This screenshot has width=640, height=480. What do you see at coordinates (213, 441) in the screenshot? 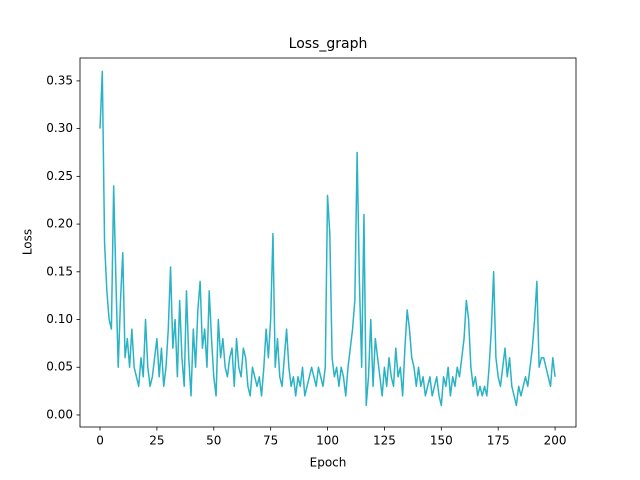
I see `x-tick-label: 50` at bounding box center [213, 441].